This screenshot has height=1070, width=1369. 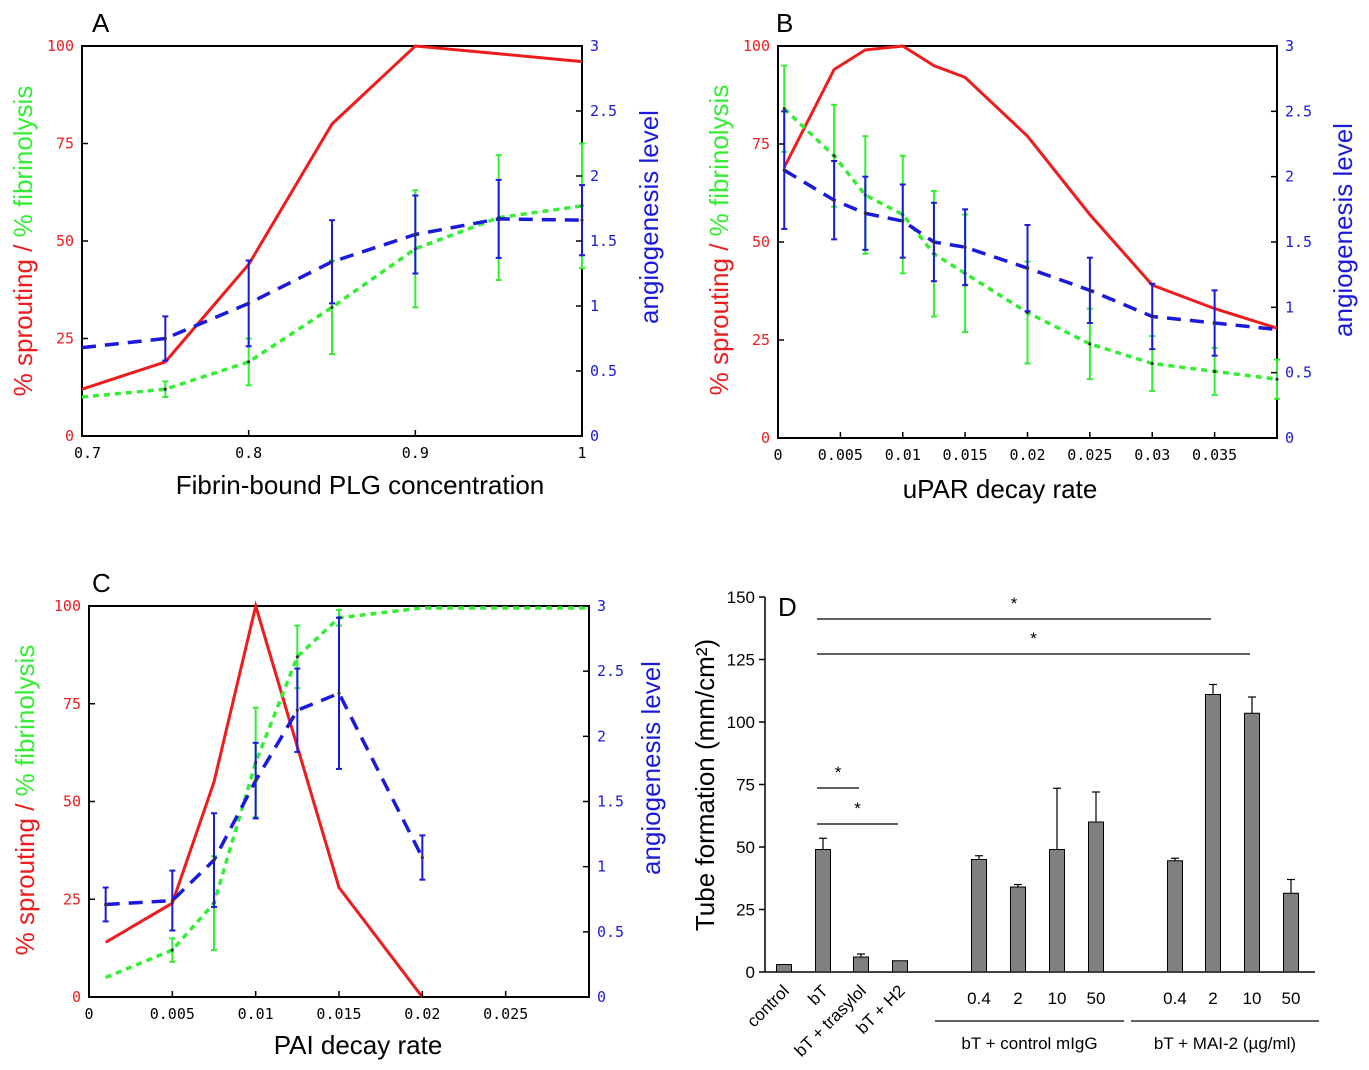 I want to click on x-tick-label: 0.7, so click(x=87, y=453).